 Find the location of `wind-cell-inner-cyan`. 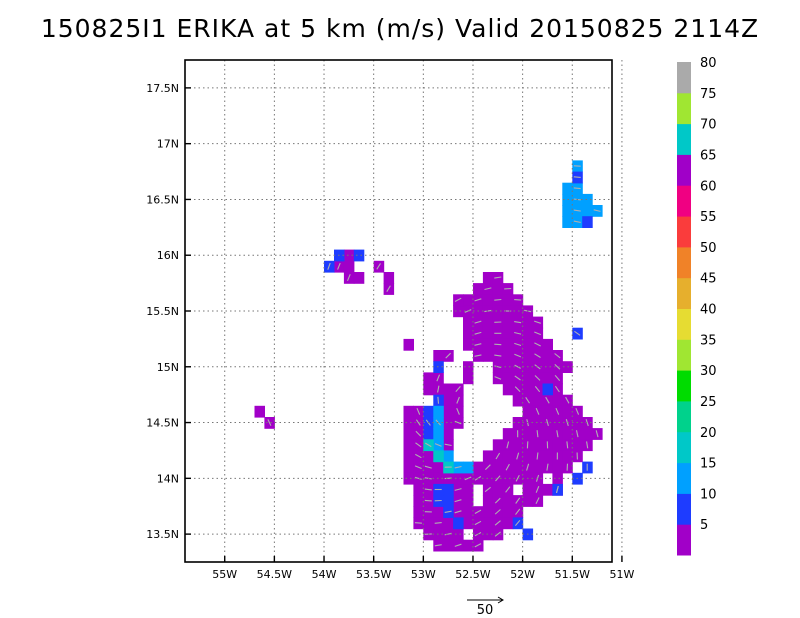

wind-cell-inner-cyan is located at coordinates (438, 456).